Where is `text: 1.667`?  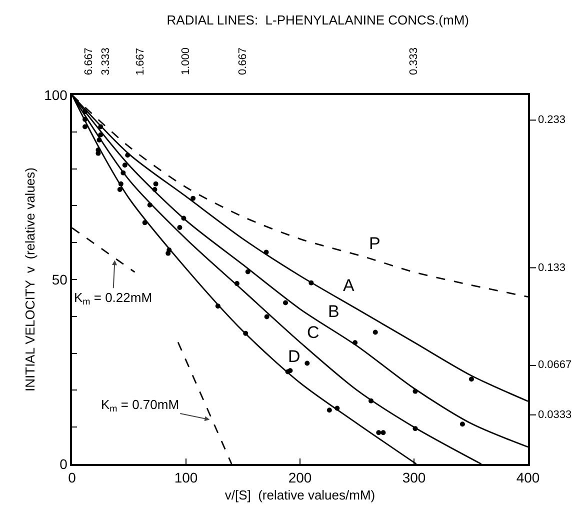 text: 1.667 is located at coordinates (140, 62).